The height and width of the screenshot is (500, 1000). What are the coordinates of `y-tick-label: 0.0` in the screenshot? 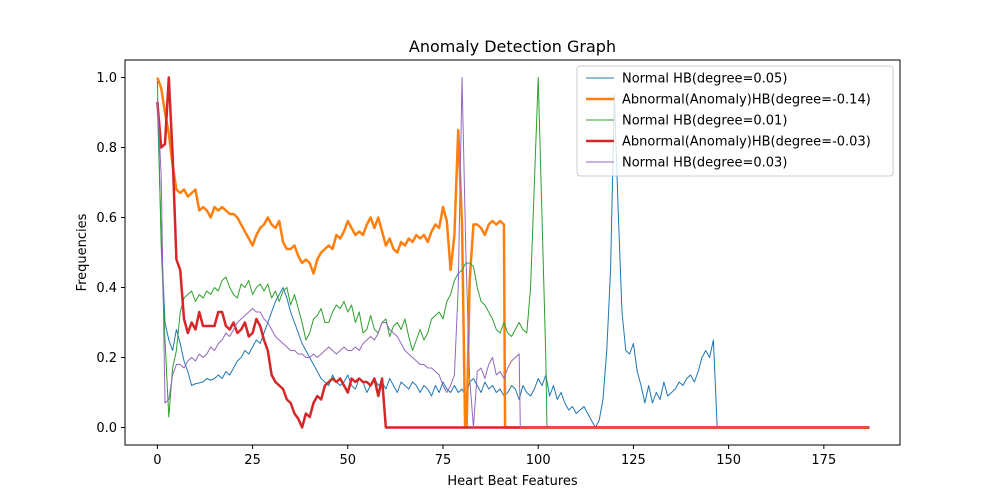 It's located at (106, 428).